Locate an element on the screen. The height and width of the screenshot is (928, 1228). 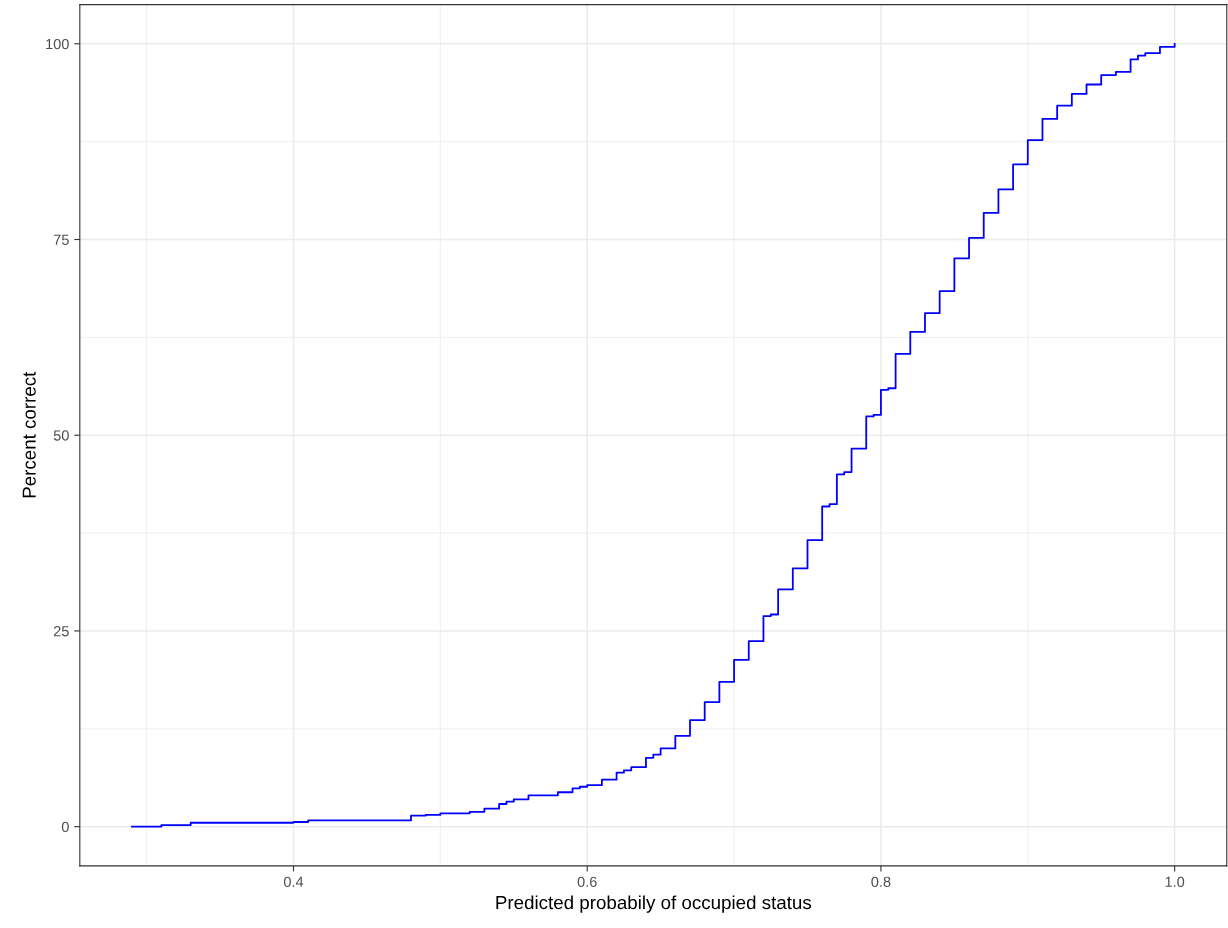
y-tick-label: 0 is located at coordinates (65, 827).